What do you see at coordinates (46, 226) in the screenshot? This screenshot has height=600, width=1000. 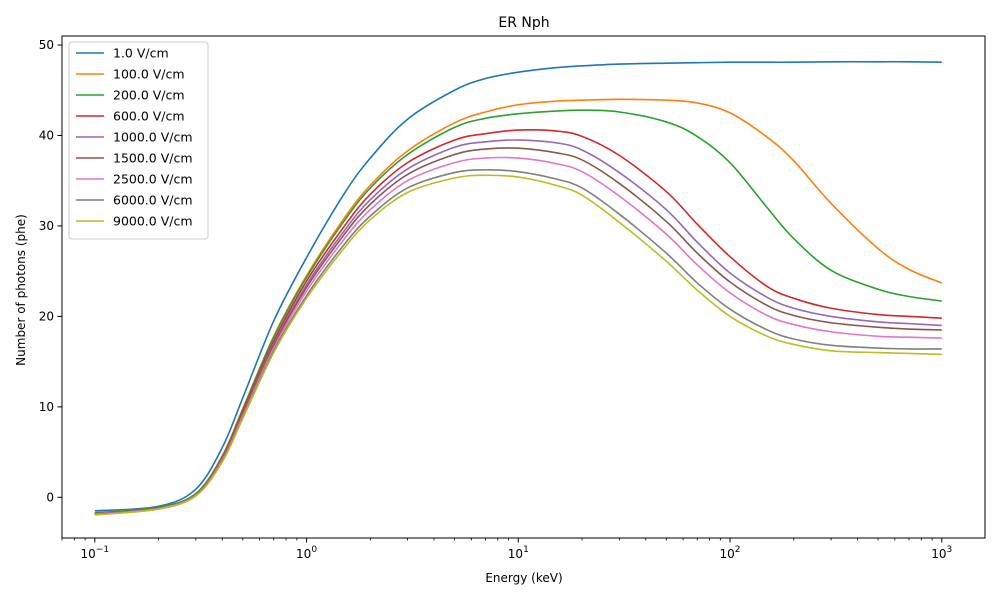 I see `y-tick-label: 30` at bounding box center [46, 226].